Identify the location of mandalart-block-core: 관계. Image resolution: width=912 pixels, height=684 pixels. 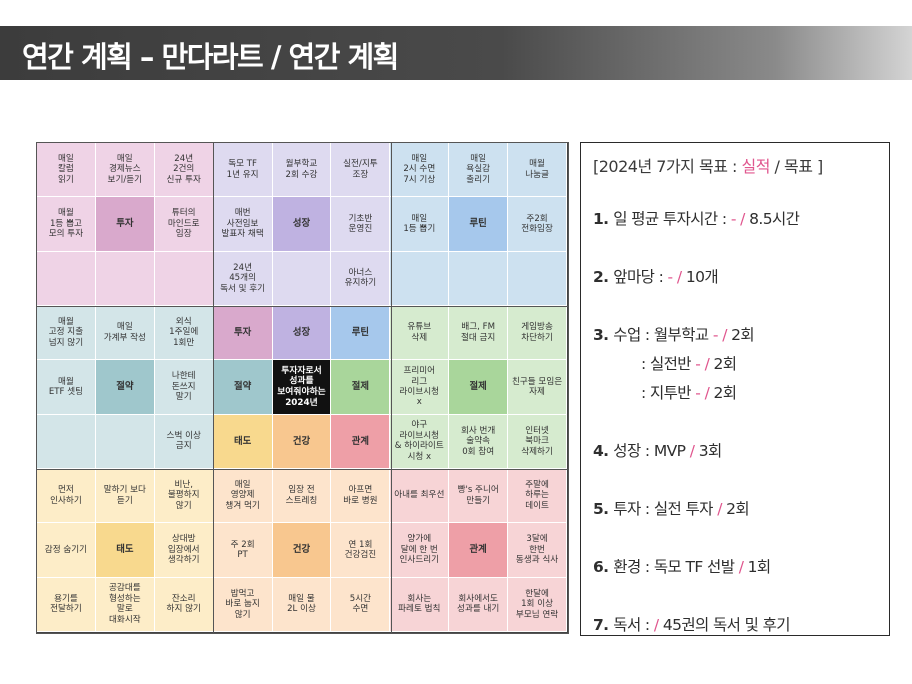
(479, 550).